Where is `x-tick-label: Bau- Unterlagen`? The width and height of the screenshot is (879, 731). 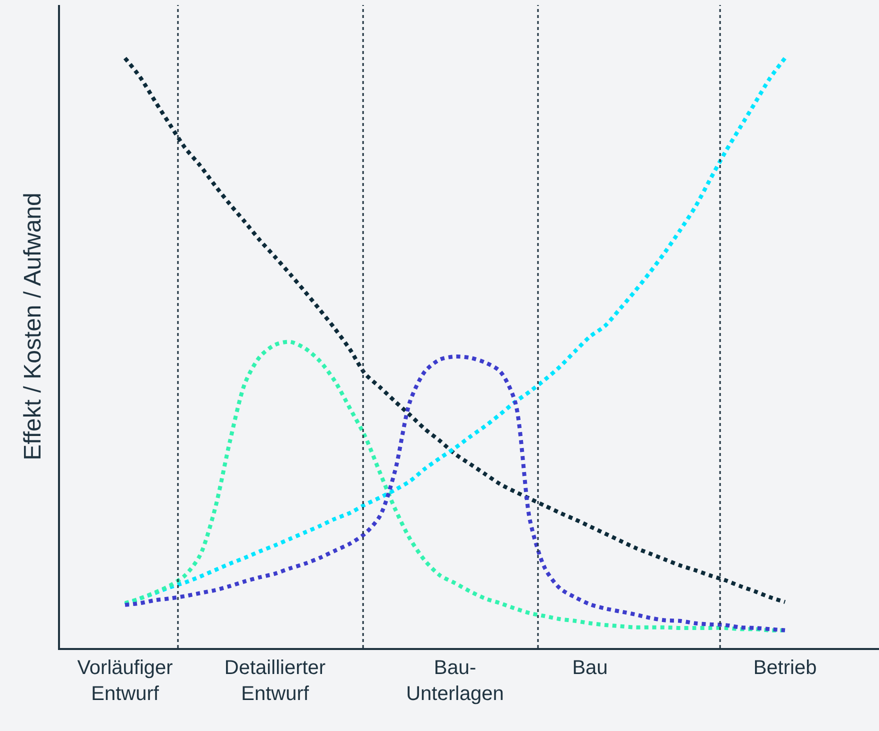 x-tick-label: Bau- Unterlagen is located at coordinates (455, 681).